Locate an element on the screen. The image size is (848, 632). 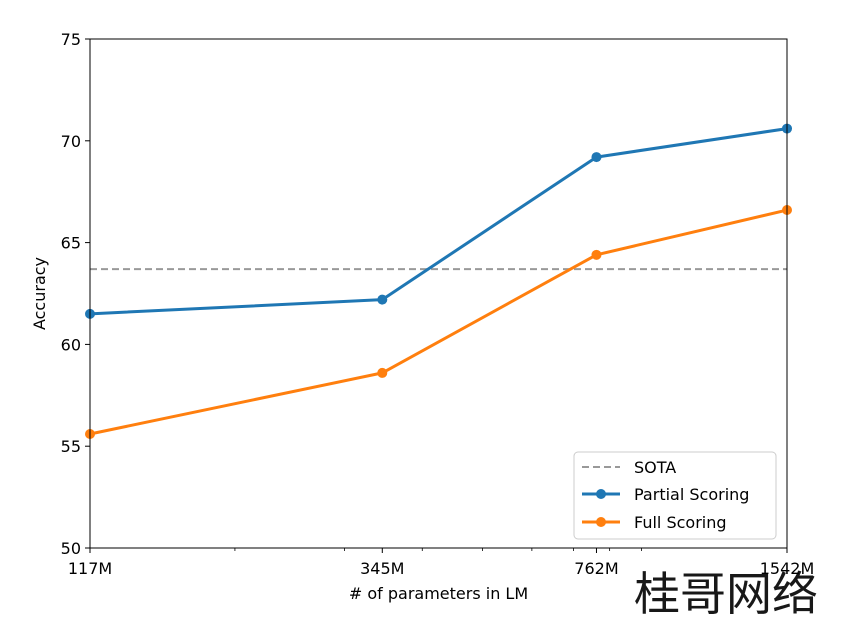
legend-partial-scoring-label: Partial Scoring is located at coordinates (691, 494).